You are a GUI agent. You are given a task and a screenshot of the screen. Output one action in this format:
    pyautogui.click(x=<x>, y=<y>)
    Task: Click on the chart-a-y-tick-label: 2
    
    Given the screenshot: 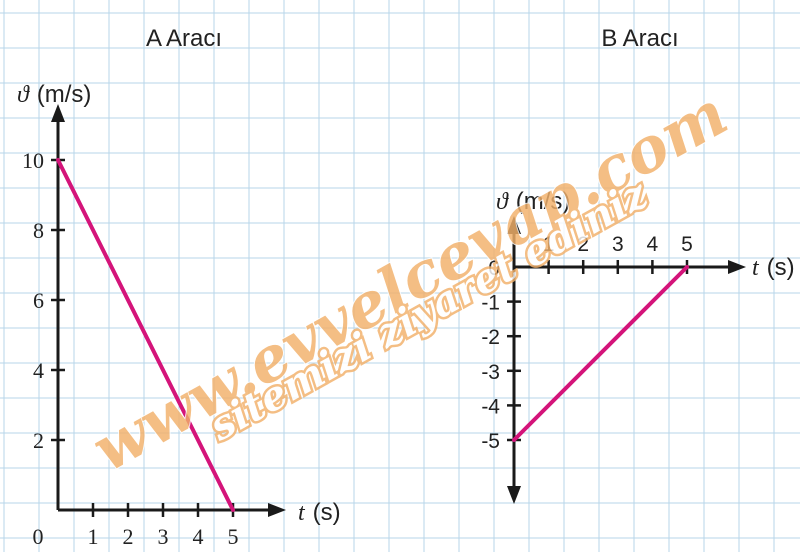 What is the action you would take?
    pyautogui.click(x=38, y=440)
    